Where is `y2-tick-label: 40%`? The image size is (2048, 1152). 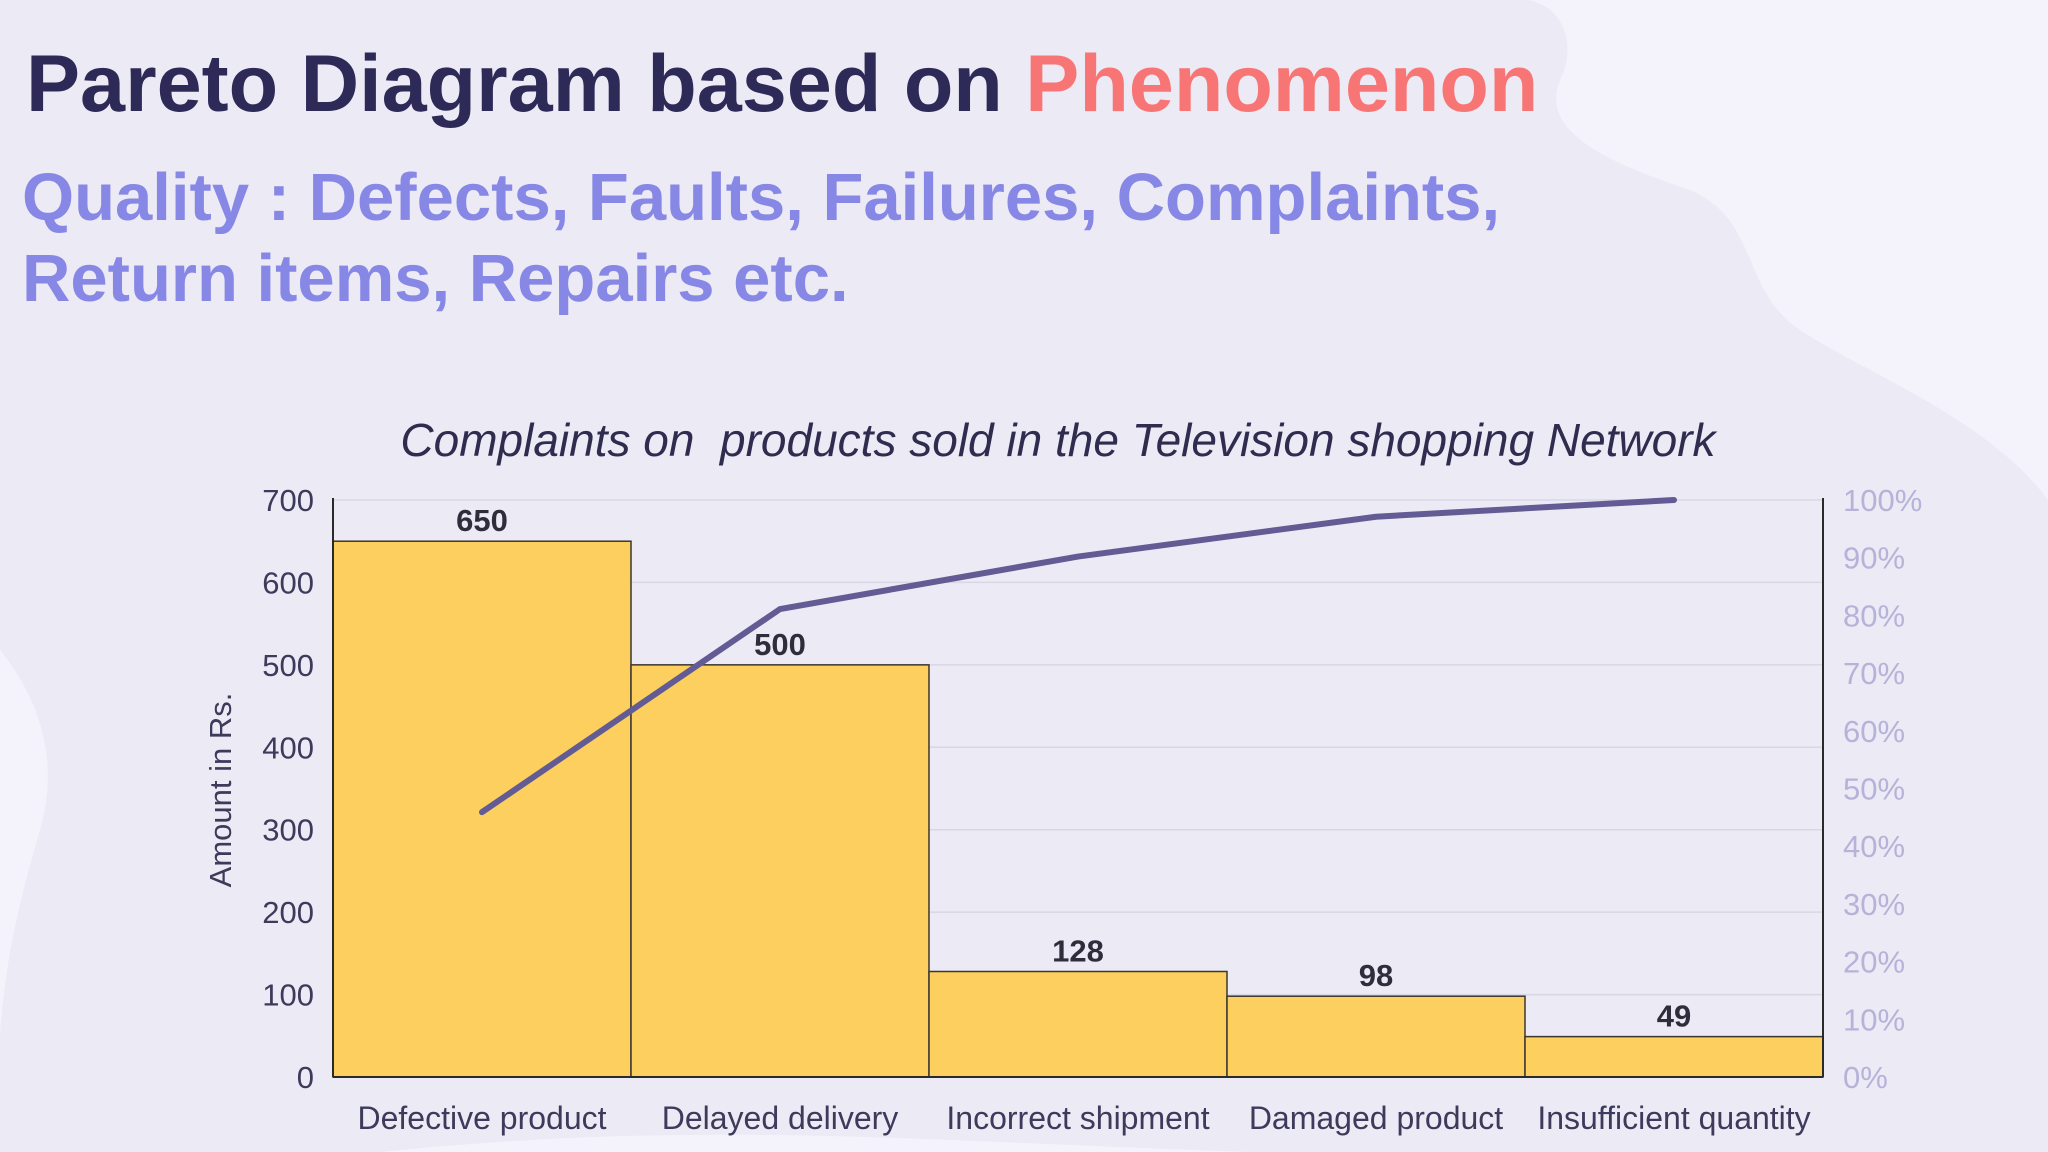
y2-tick-label: 40% is located at coordinates (1874, 846).